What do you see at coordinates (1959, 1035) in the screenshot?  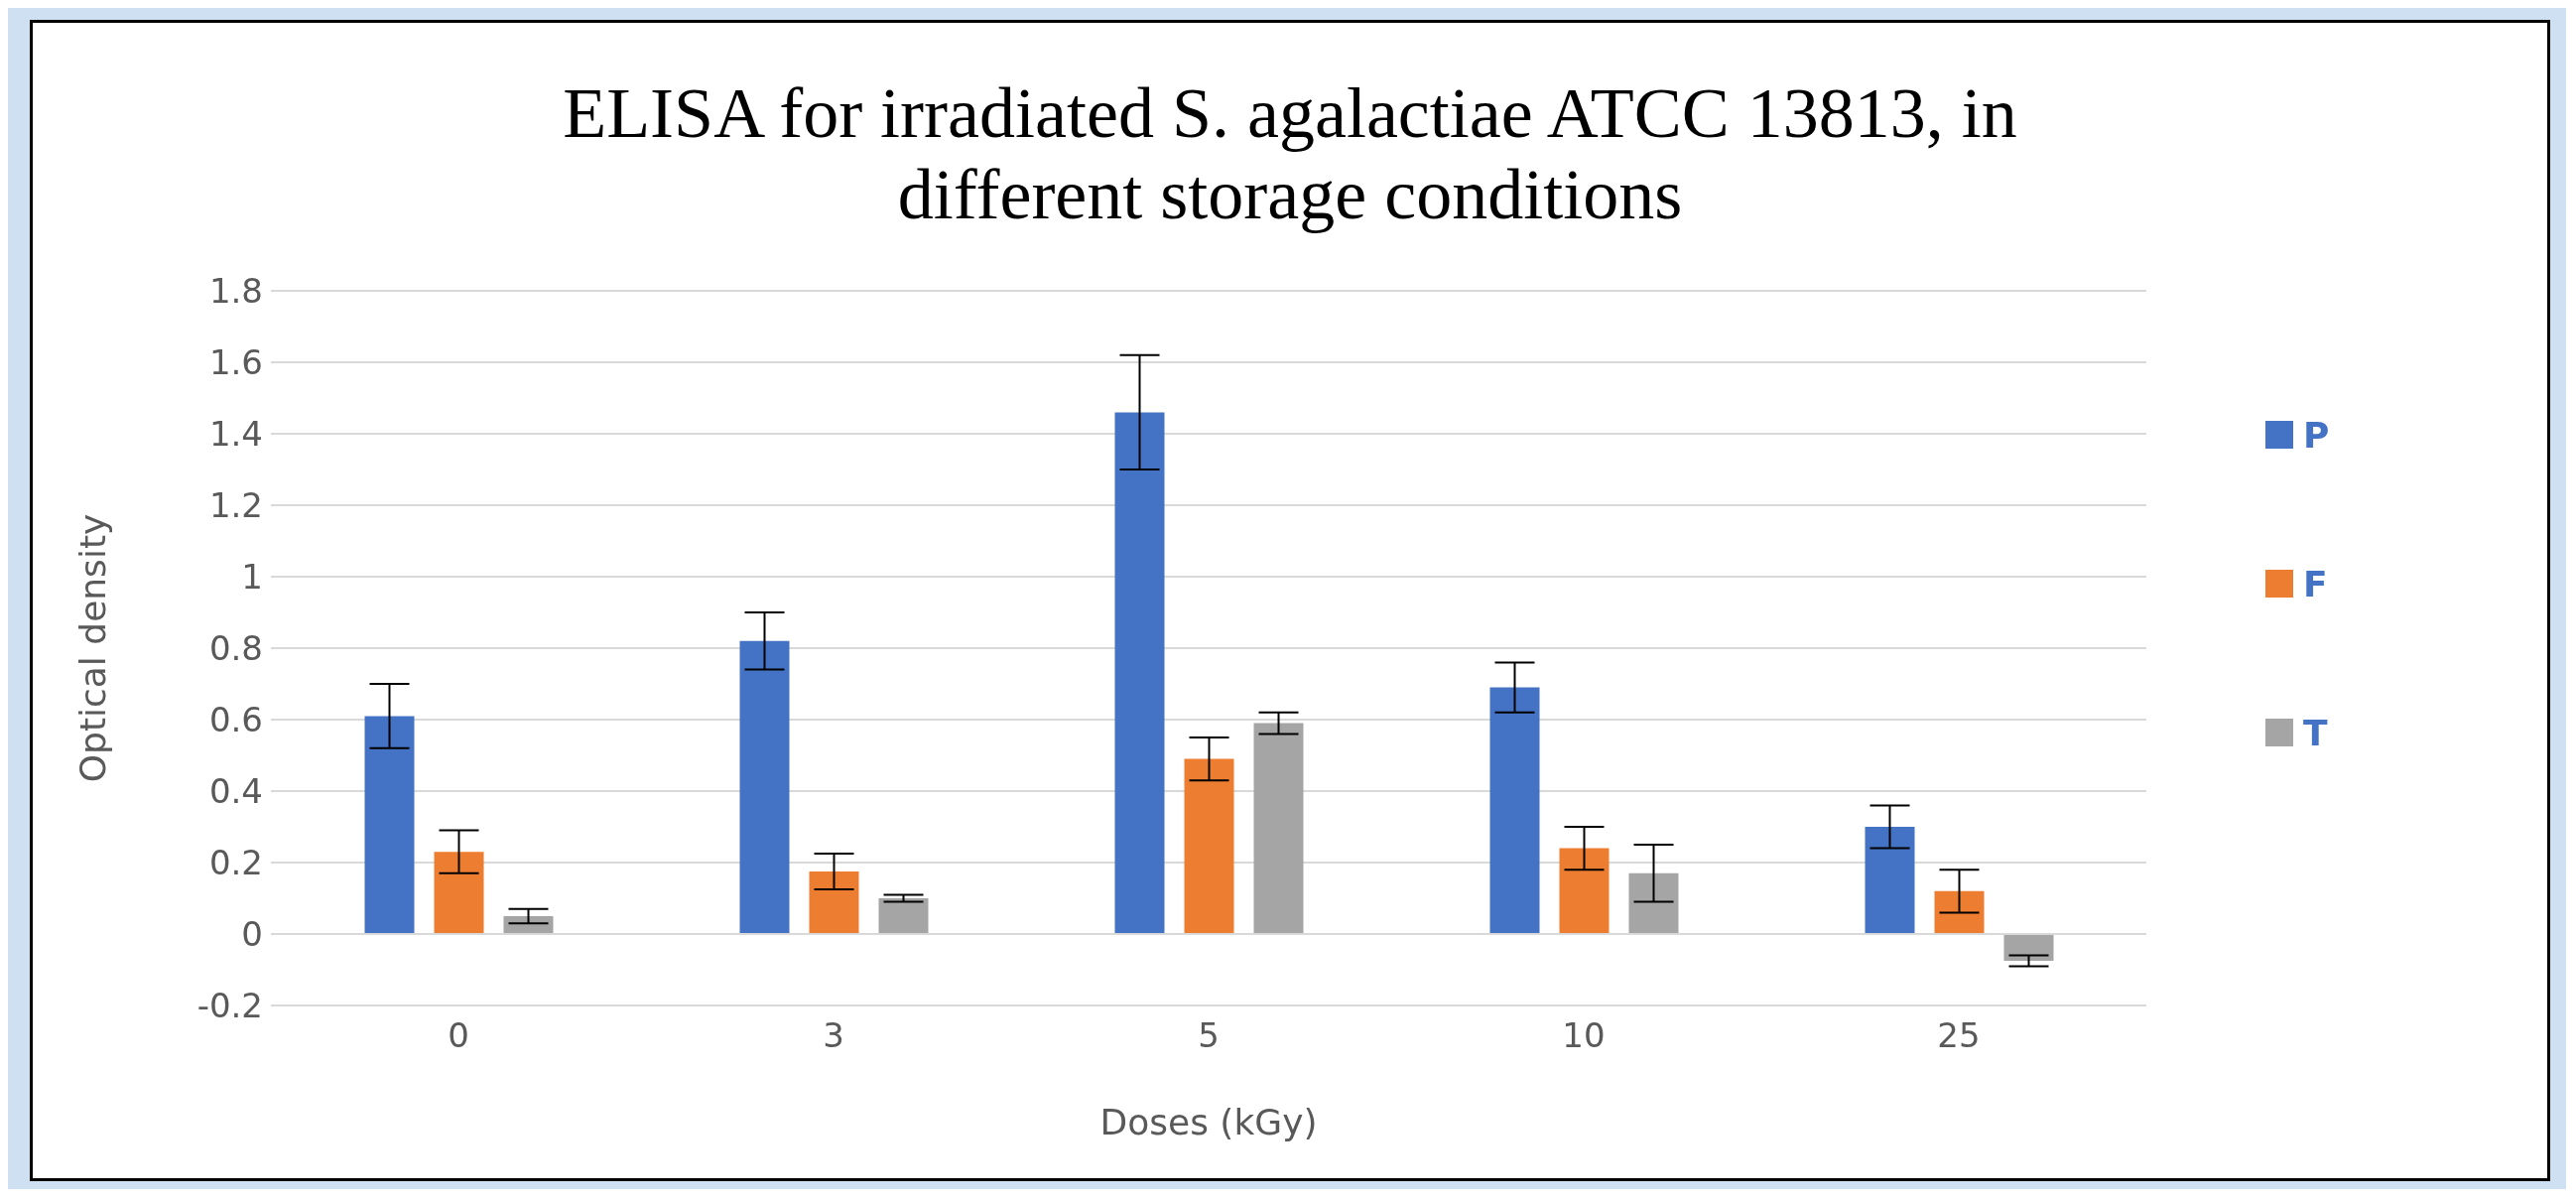 I see `x-tick-label: 25` at bounding box center [1959, 1035].